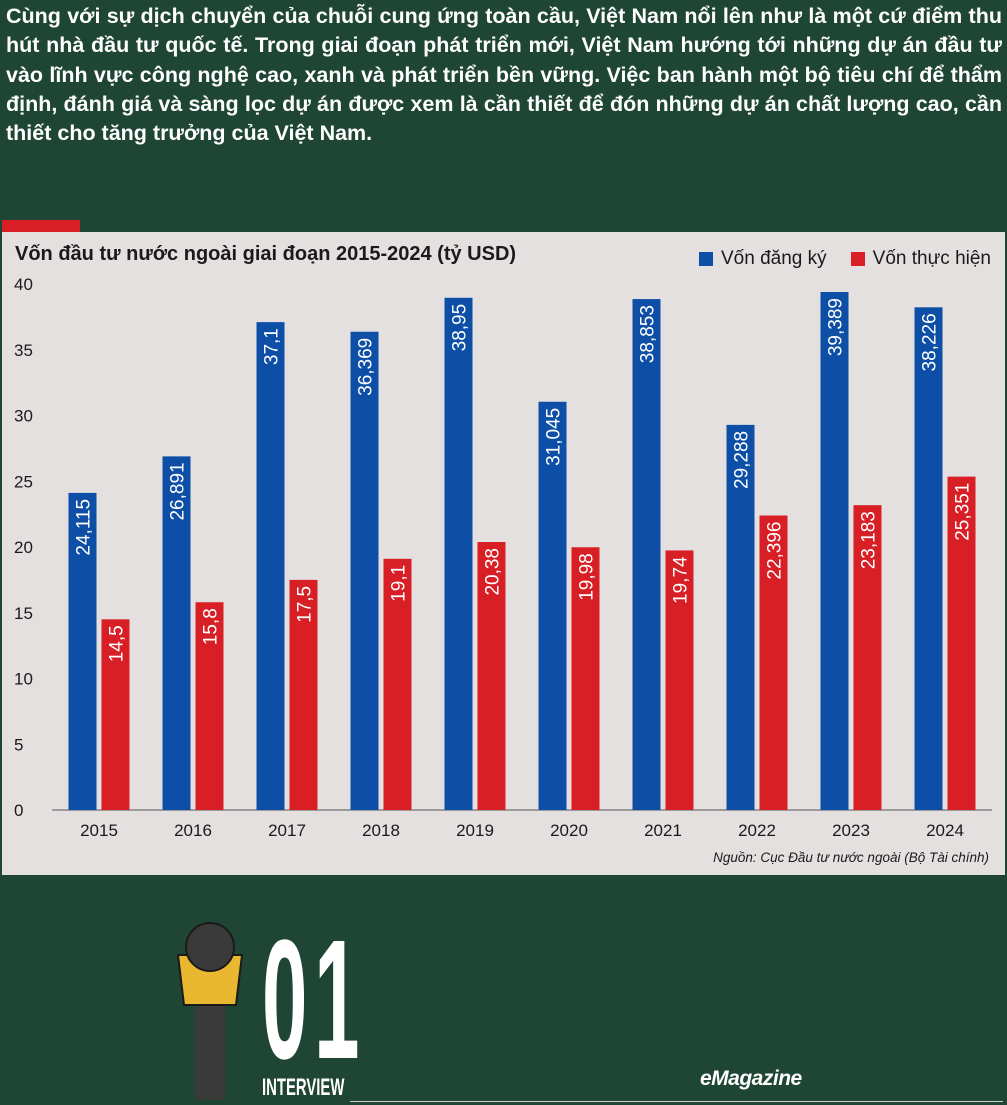 This screenshot has width=1007, height=1105. I want to click on legend-swatch-registered, so click(706, 259).